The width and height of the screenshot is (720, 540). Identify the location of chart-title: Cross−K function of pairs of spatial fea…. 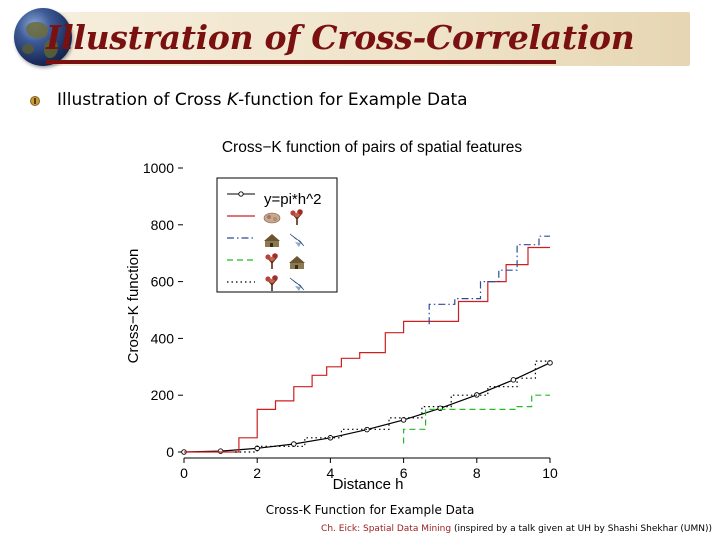
(372, 147).